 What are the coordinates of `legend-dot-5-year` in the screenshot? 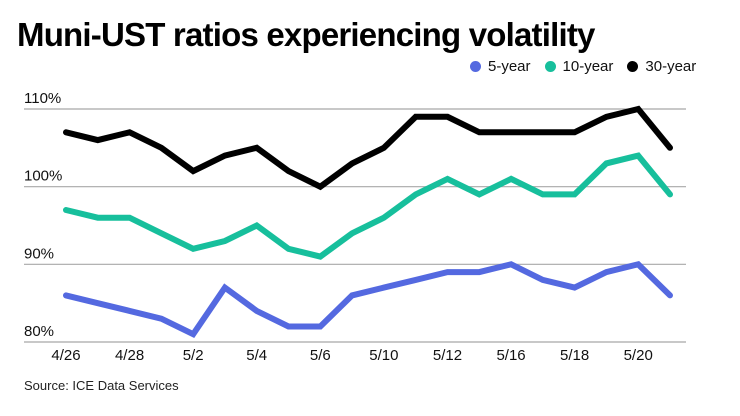 It's located at (475, 66).